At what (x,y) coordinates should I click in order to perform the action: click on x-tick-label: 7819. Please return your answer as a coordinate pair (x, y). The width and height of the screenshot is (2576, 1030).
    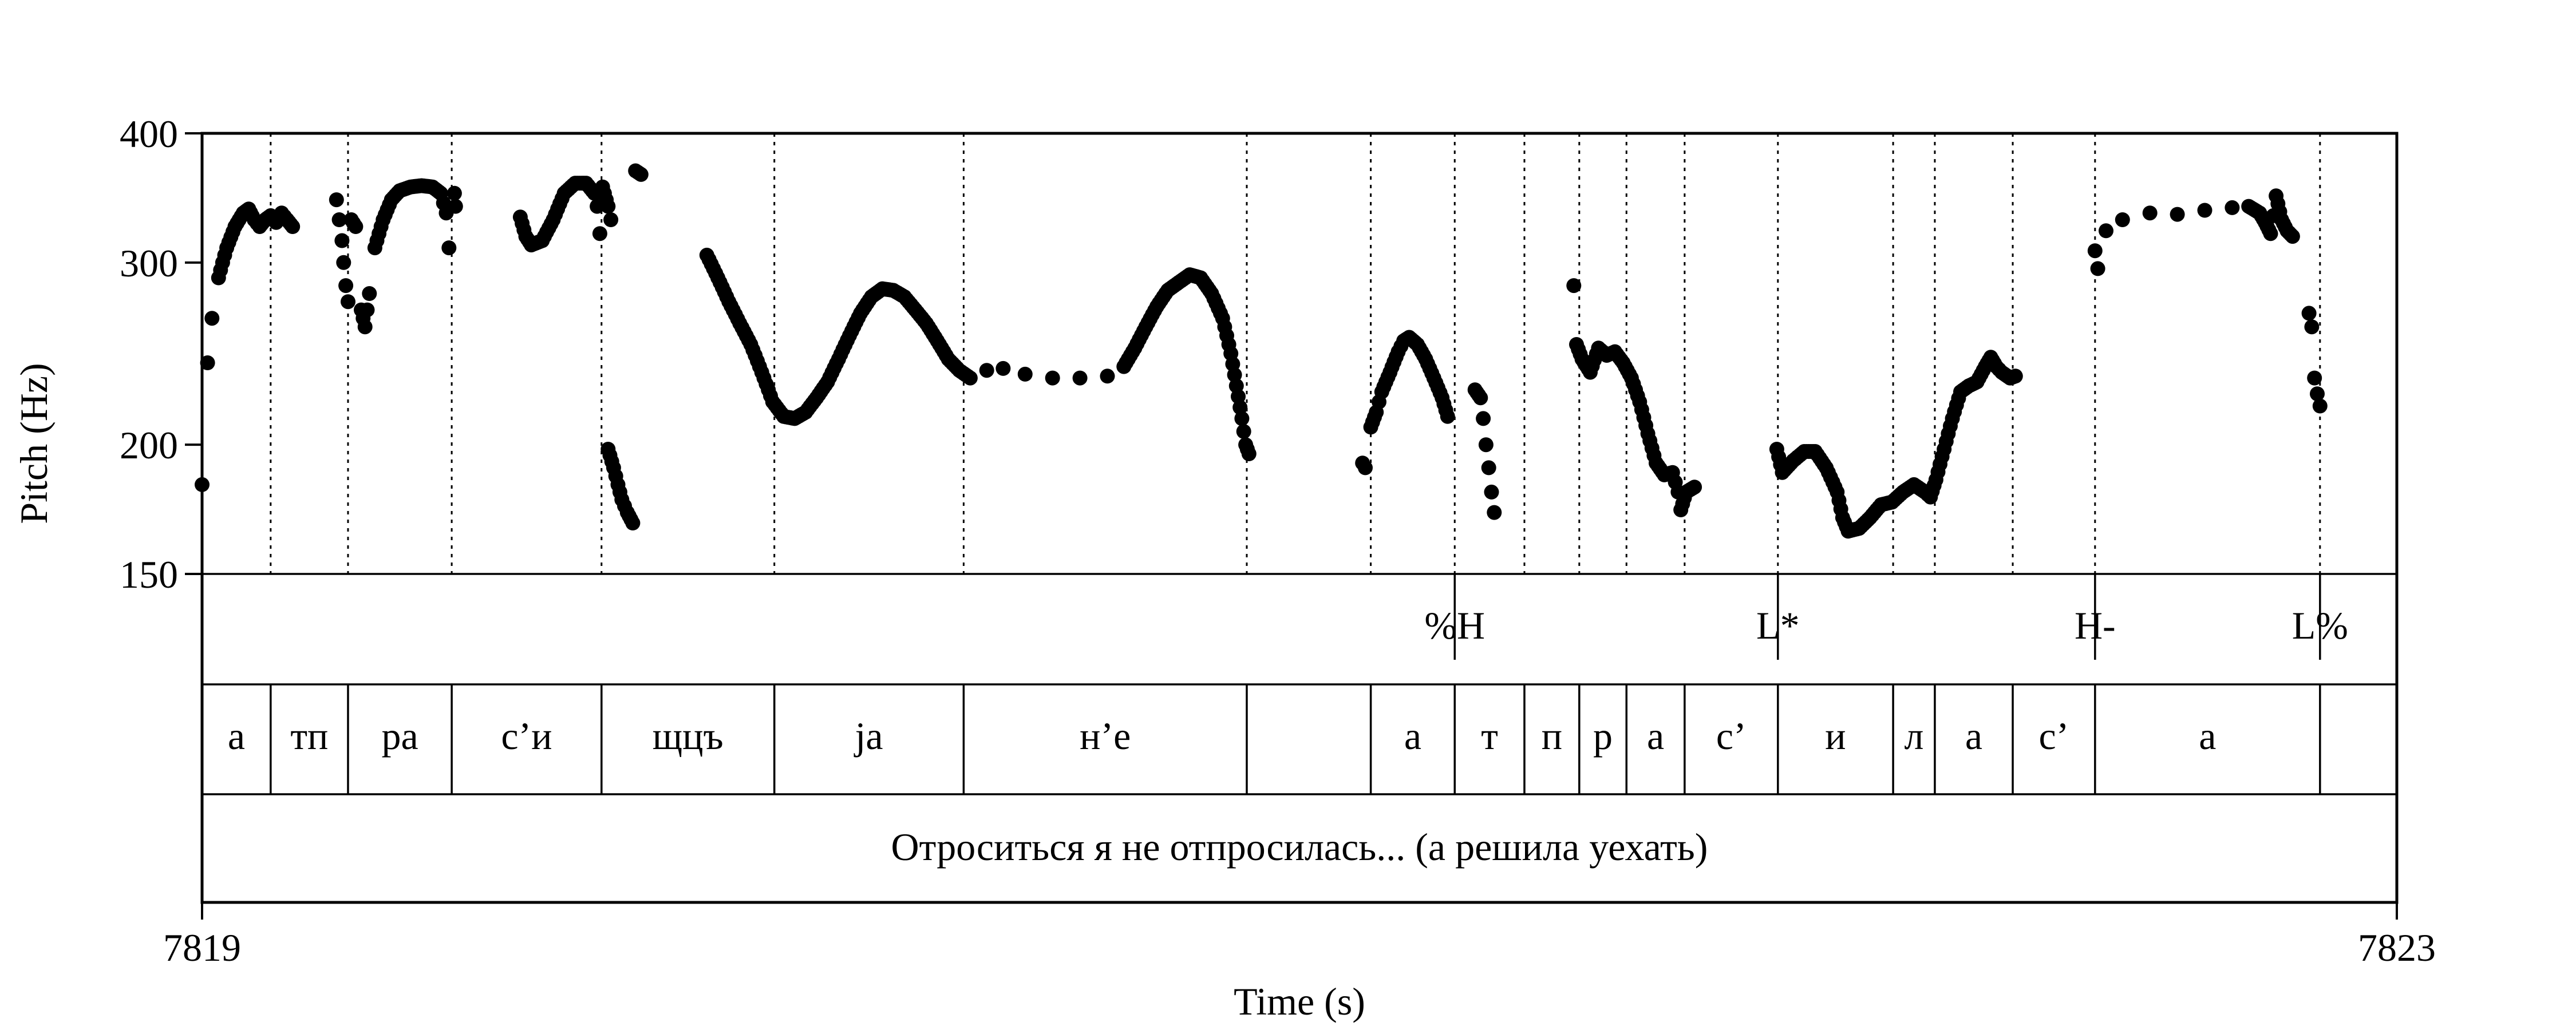
    Looking at the image, I should click on (202, 947).